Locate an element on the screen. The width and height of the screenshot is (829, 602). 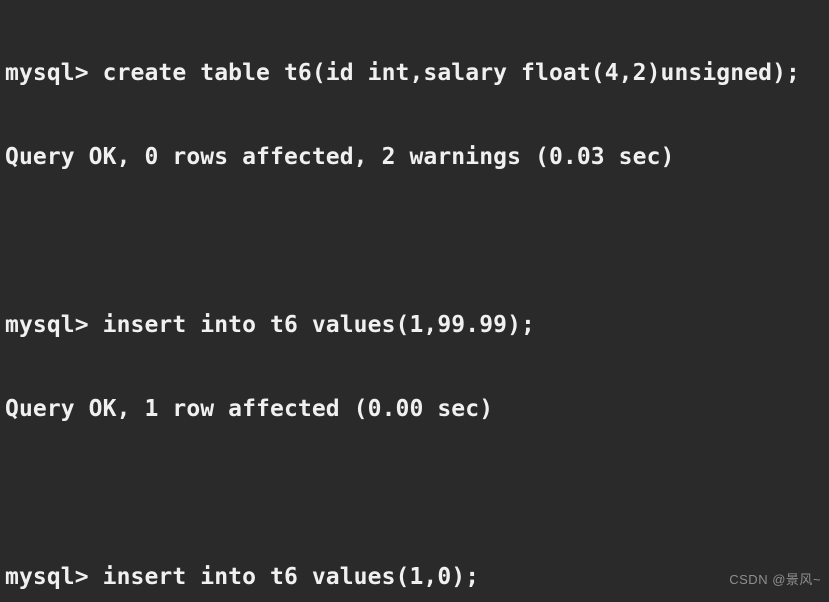
terminal-line-insert-1: mysql> insert into t6 values(1,99.99); is located at coordinates (270, 325).